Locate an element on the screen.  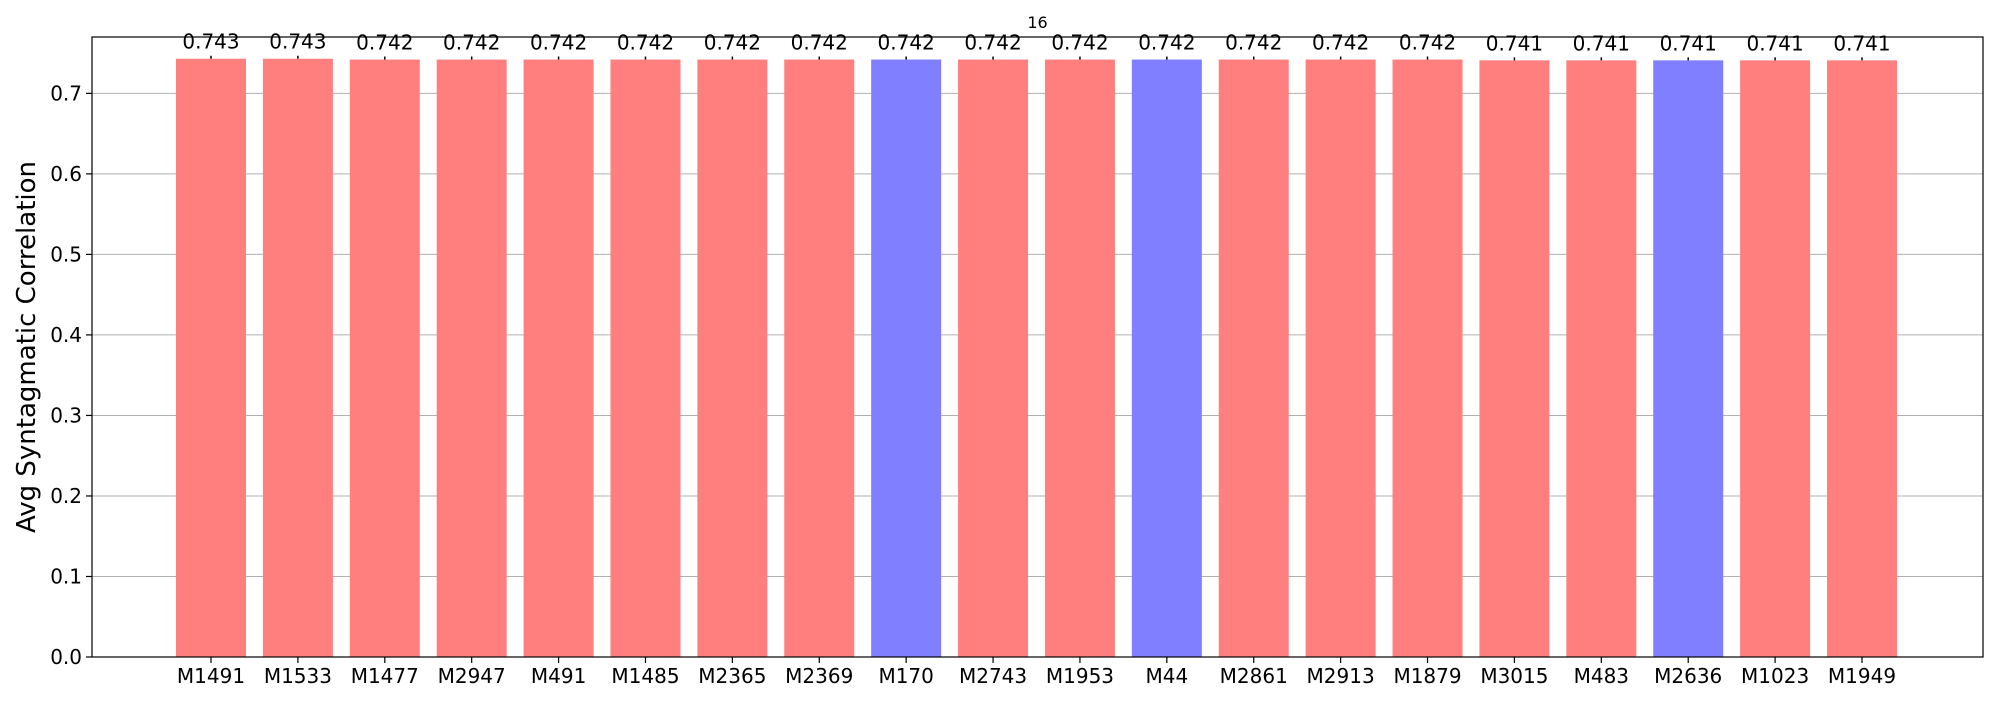
x-tick-label: M2636 is located at coordinates (1688, 676).